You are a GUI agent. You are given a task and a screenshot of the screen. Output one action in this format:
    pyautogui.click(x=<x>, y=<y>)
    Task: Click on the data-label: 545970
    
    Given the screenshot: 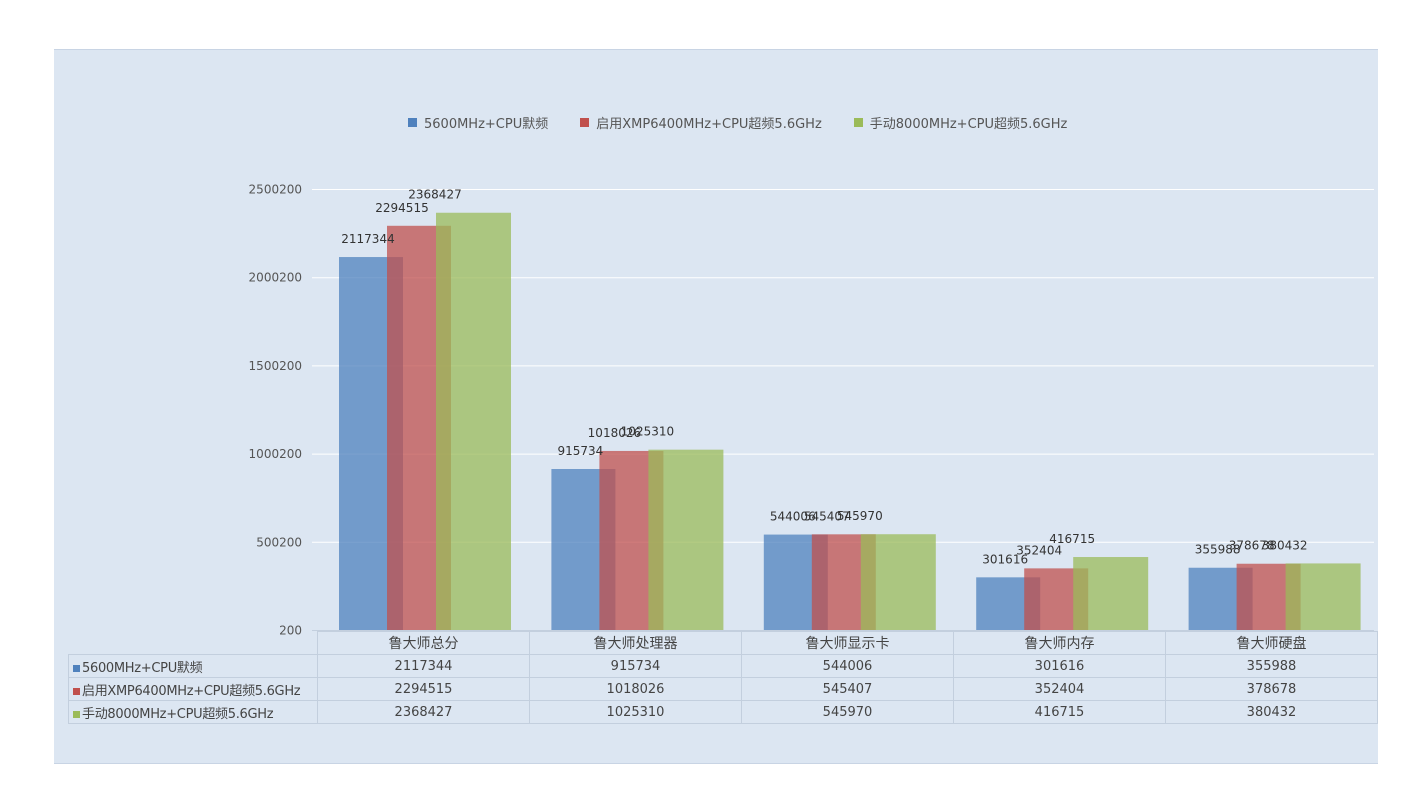 What is the action you would take?
    pyautogui.click(x=860, y=516)
    